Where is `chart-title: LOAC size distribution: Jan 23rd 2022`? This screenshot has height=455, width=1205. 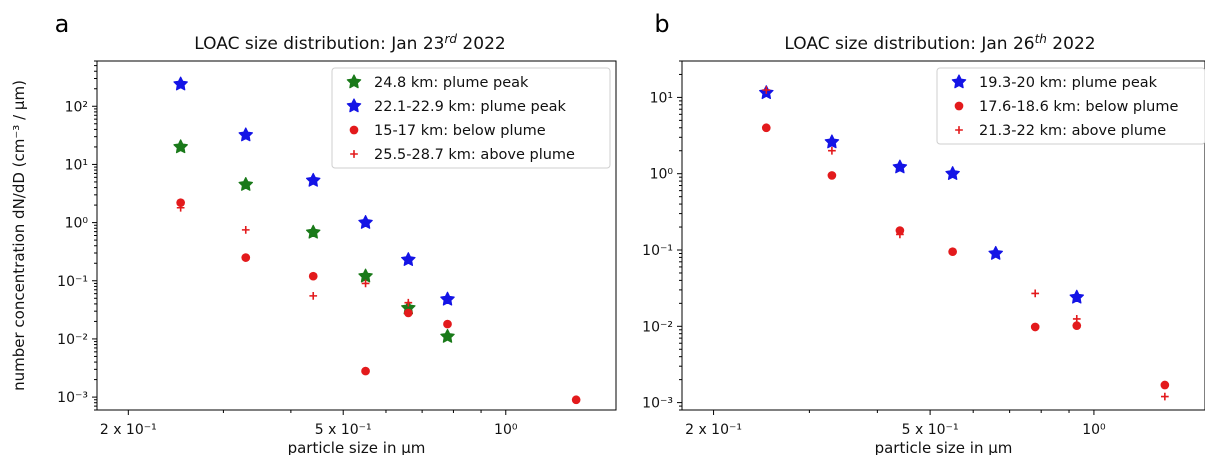 chart-title: LOAC size distribution: Jan 23rd 2022 is located at coordinates (349, 43).